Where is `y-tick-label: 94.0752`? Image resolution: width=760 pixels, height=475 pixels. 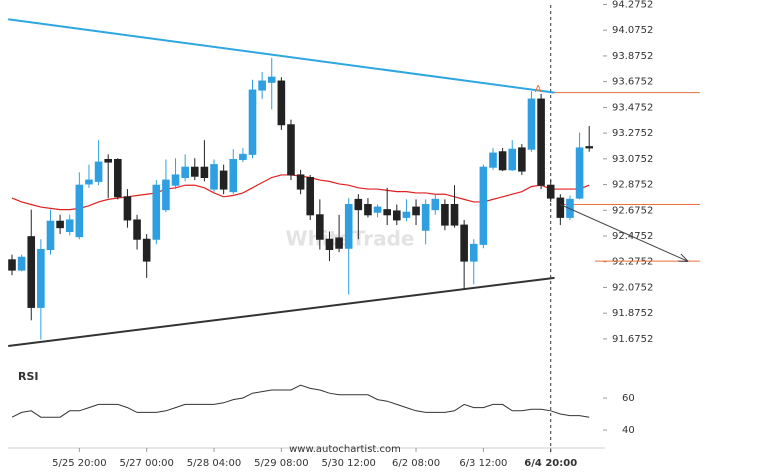
y-tick-label: 94.0752 is located at coordinates (632, 30).